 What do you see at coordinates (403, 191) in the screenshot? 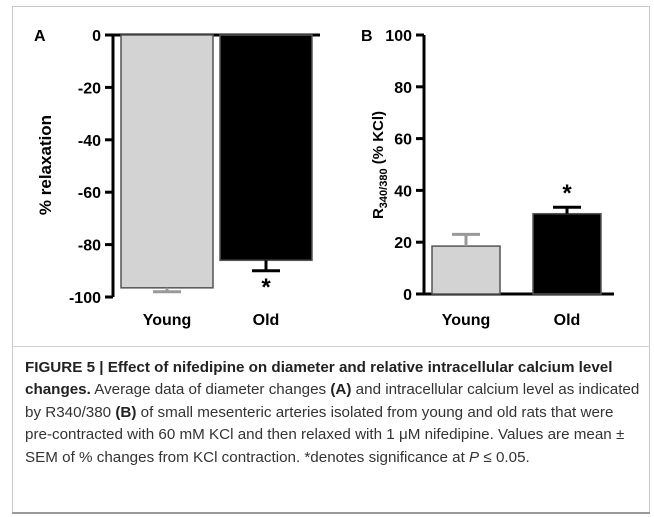
I see `panel-b-y-tick-label: 40` at bounding box center [403, 191].